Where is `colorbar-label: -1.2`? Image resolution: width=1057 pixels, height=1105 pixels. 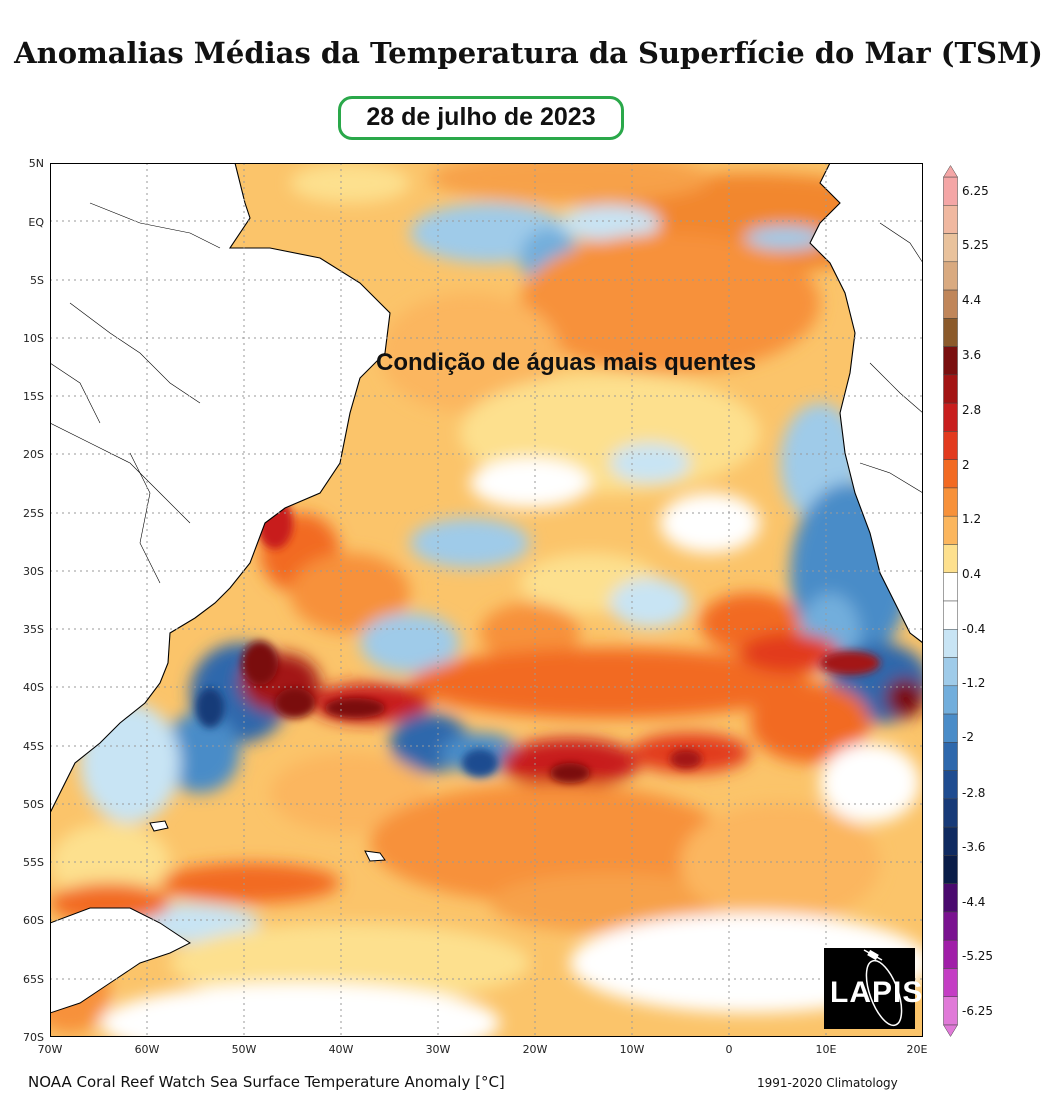 colorbar-label: -1.2 is located at coordinates (974, 683).